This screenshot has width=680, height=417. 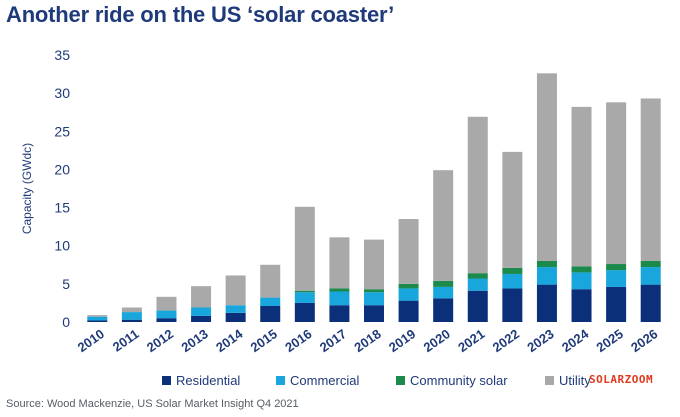 What do you see at coordinates (324, 380) in the screenshot?
I see `legend-label: Commercial` at bounding box center [324, 380].